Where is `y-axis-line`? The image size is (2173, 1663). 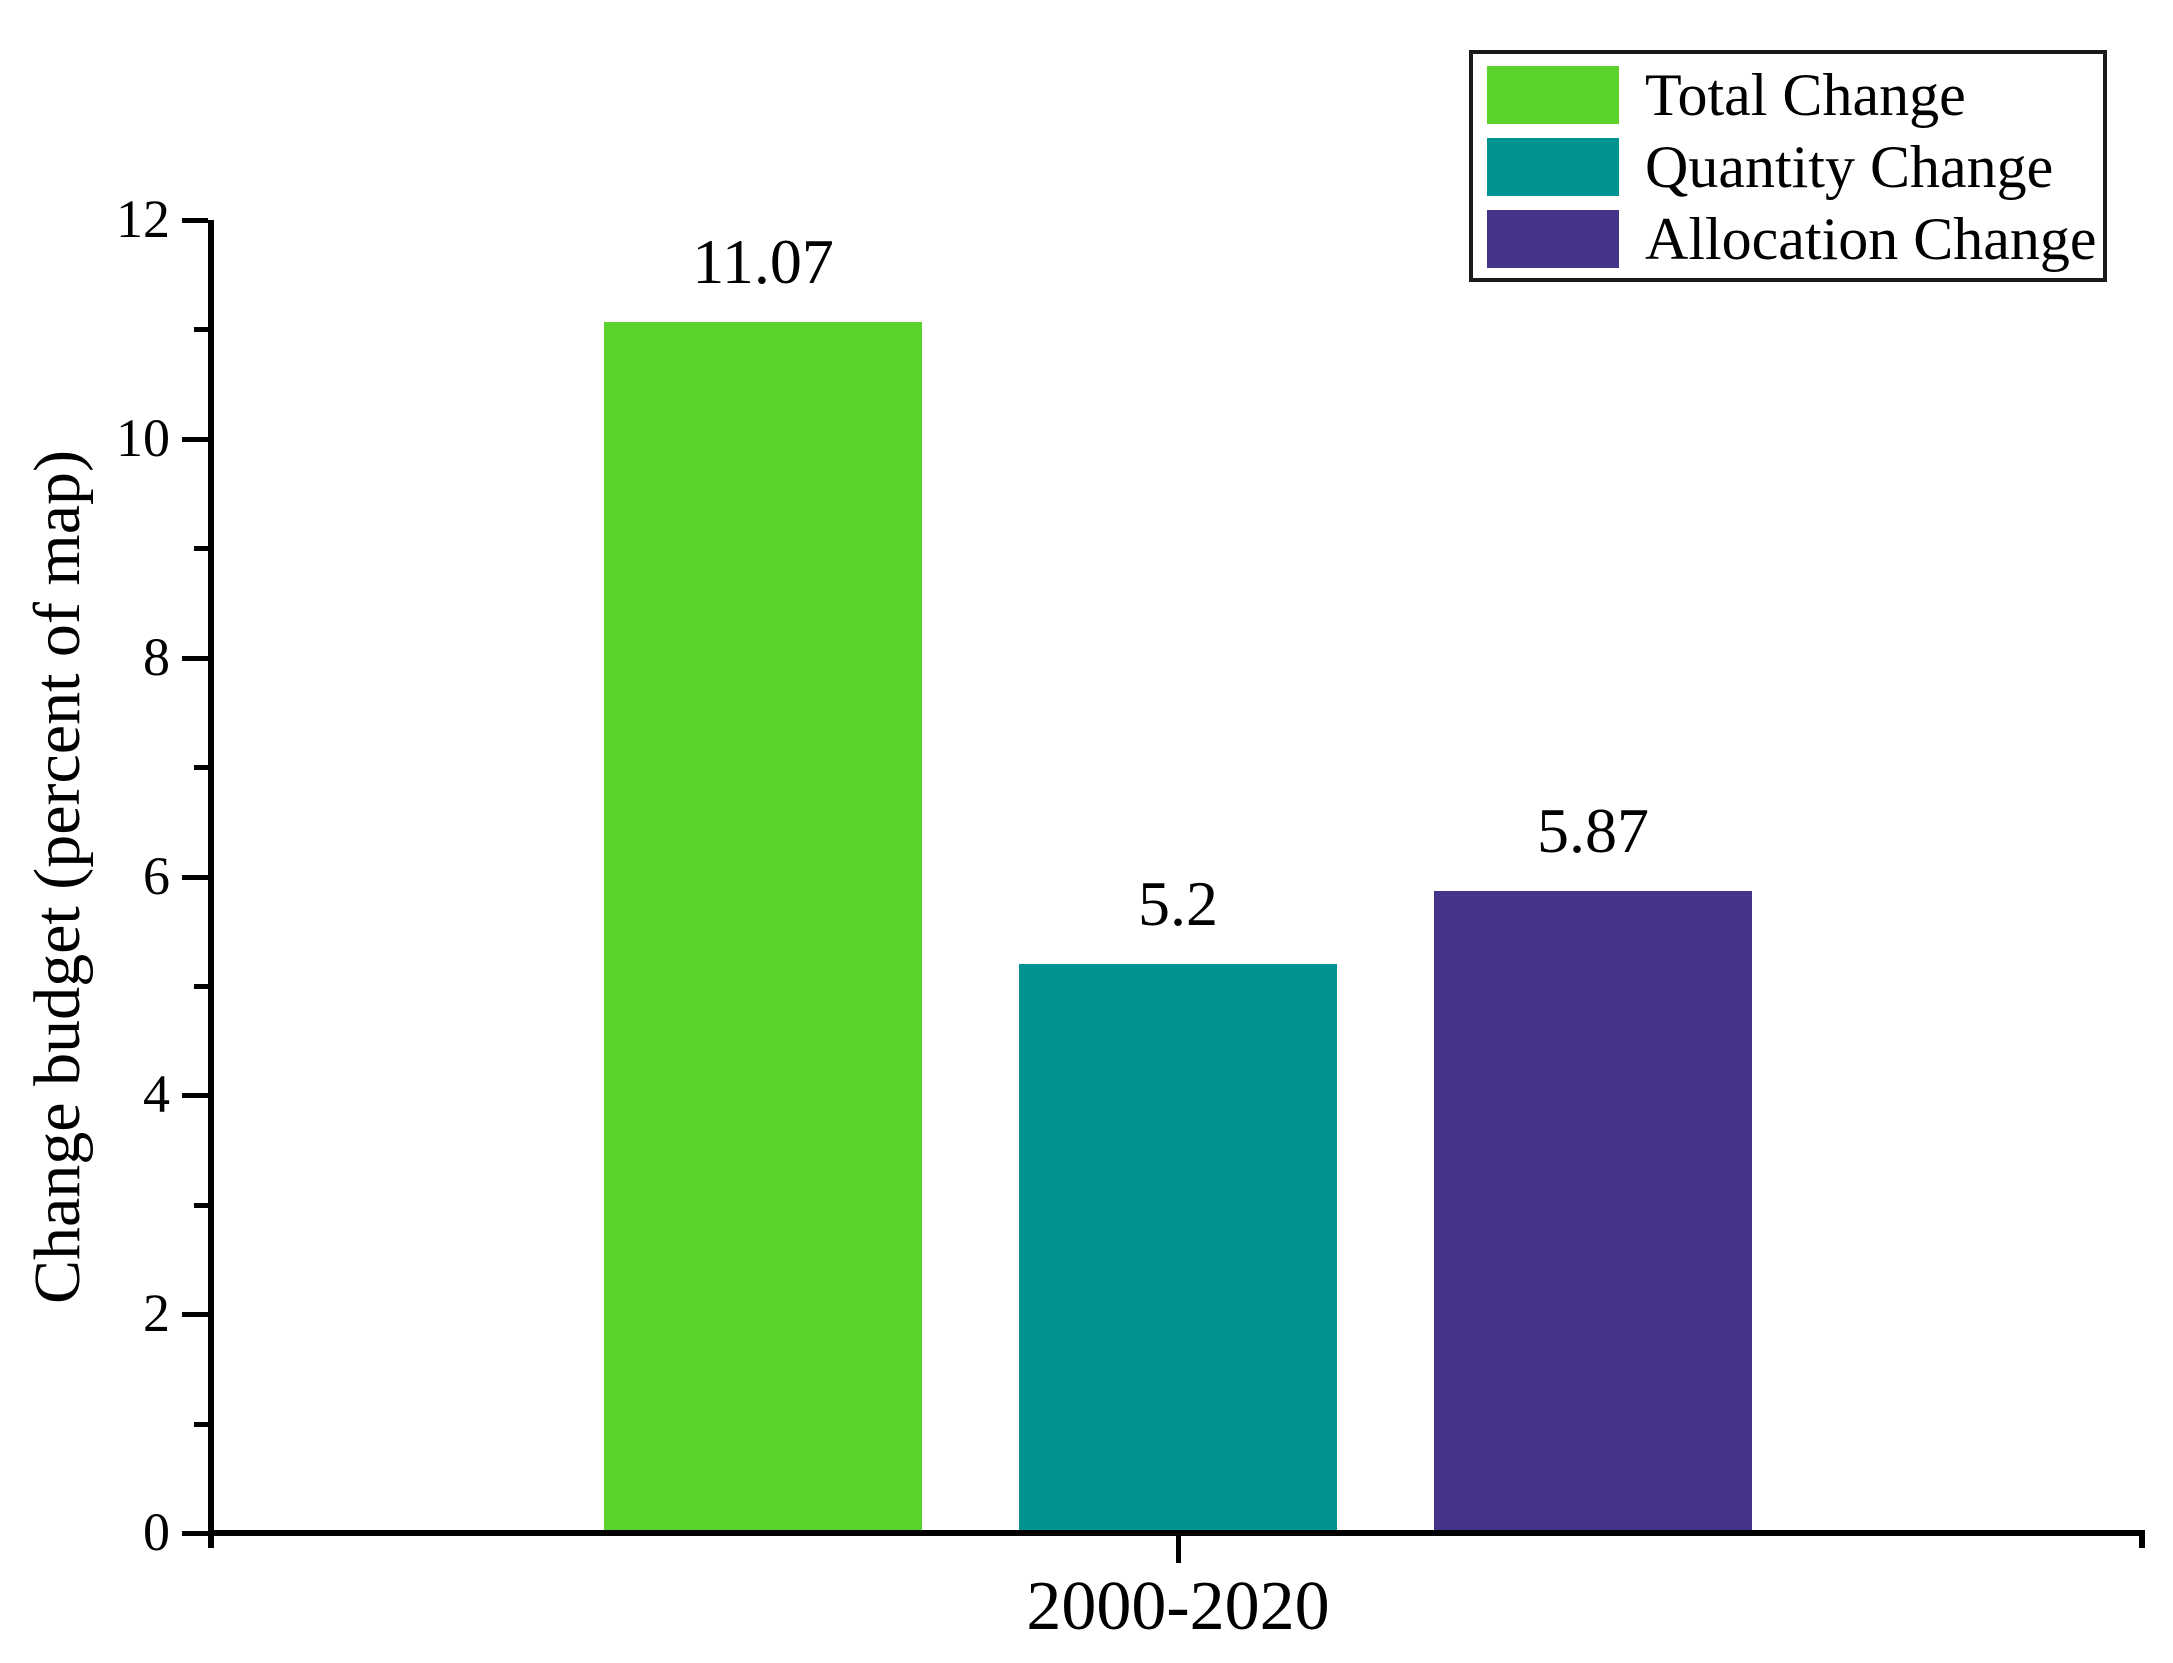 y-axis-line is located at coordinates (211, 884).